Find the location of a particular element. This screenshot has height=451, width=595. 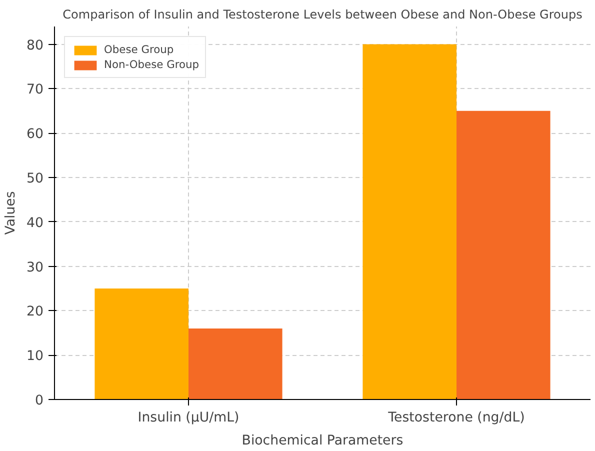

legend-label: Obese Group is located at coordinates (139, 49).